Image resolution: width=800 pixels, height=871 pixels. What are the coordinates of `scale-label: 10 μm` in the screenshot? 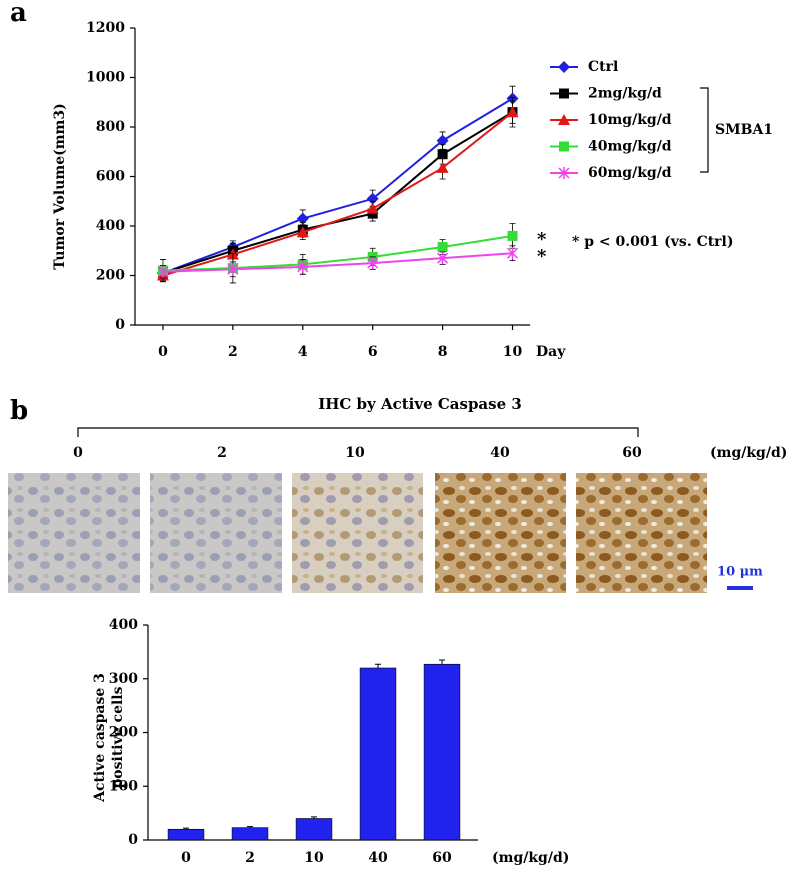 It's located at (740, 572).